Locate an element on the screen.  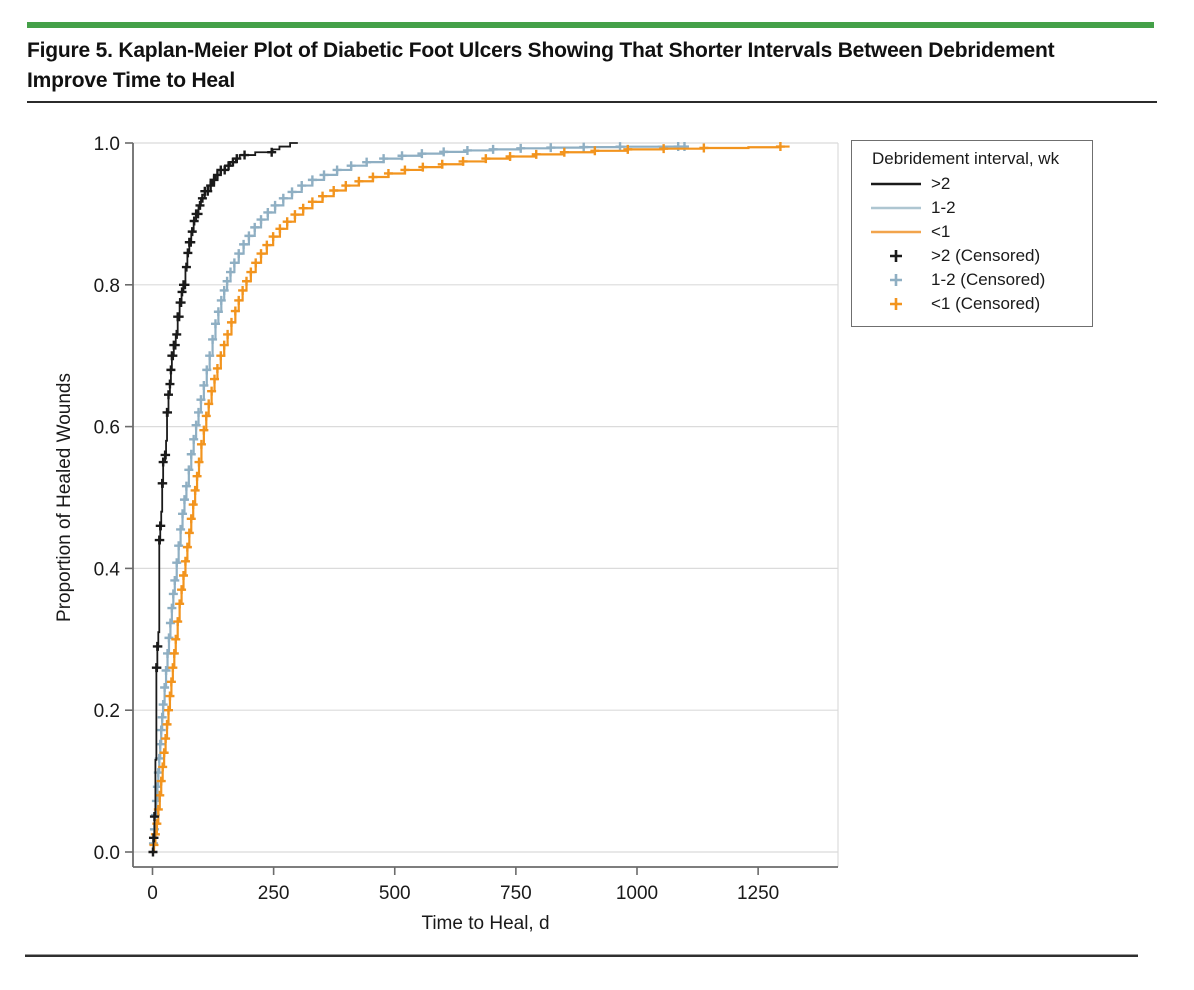
y-axis-title: Proportion of Healed Wounds is located at coordinates (64, 497).